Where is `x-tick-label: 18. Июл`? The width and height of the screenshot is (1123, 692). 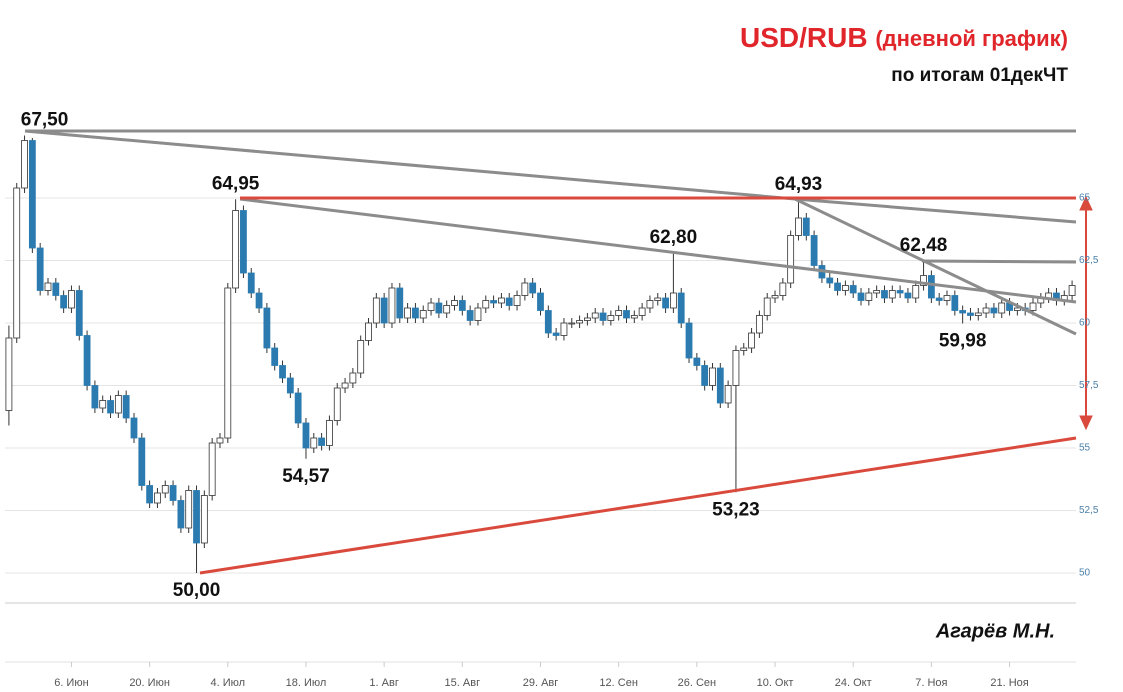 x-tick-label: 18. Июл is located at coordinates (306, 683).